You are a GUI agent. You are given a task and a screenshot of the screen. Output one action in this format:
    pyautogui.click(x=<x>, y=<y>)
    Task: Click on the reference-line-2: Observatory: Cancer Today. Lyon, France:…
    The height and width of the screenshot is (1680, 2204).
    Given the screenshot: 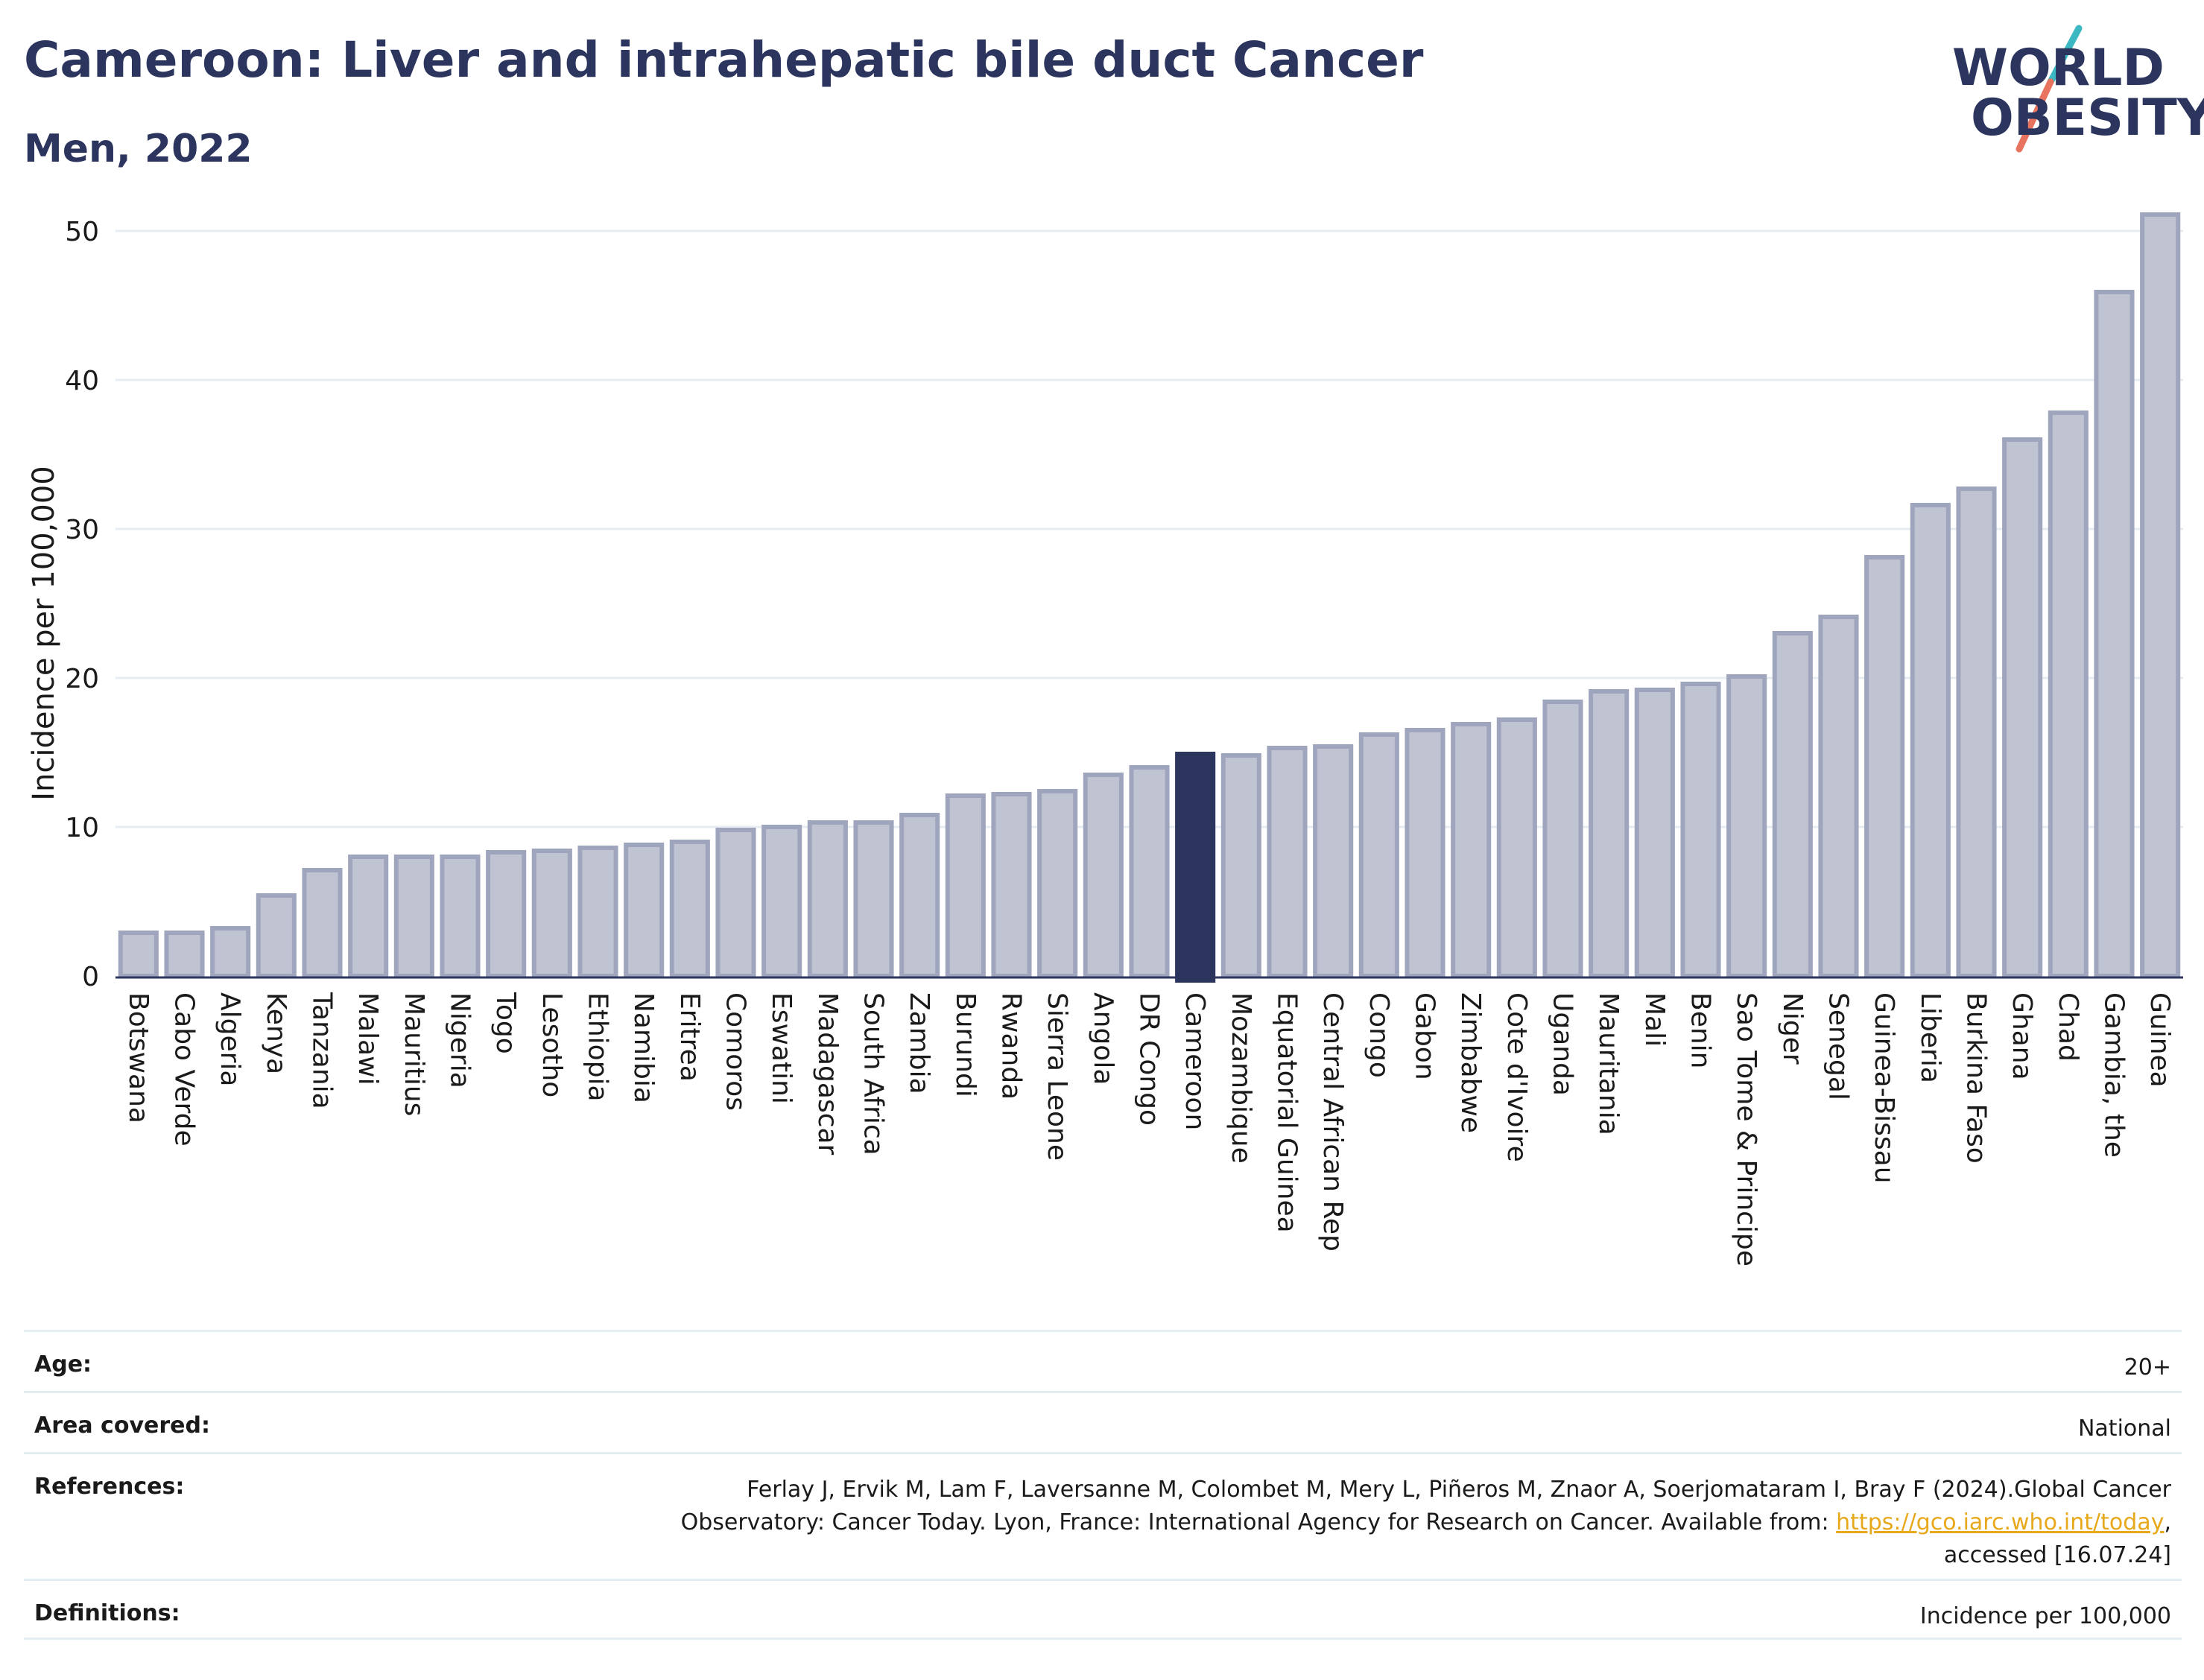 What is the action you would take?
    pyautogui.click(x=1258, y=1522)
    